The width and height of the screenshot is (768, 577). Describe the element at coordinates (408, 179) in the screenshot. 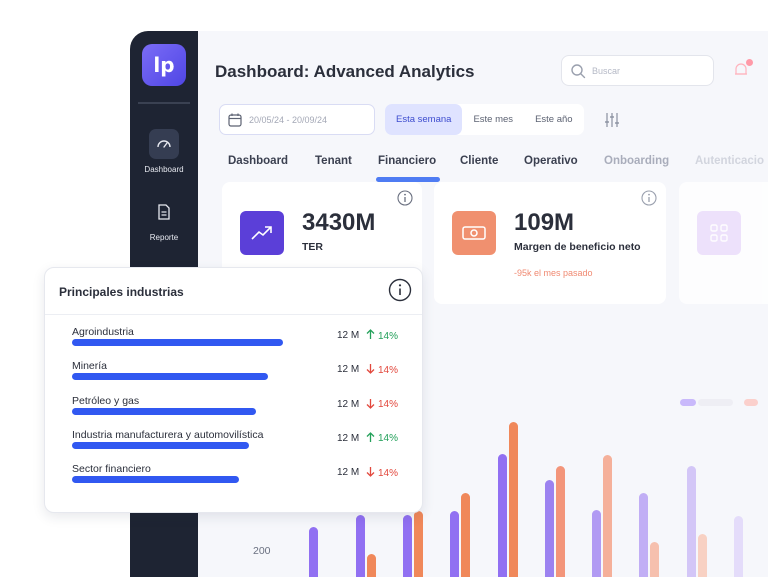

I see `active-tab-indicator` at that location.